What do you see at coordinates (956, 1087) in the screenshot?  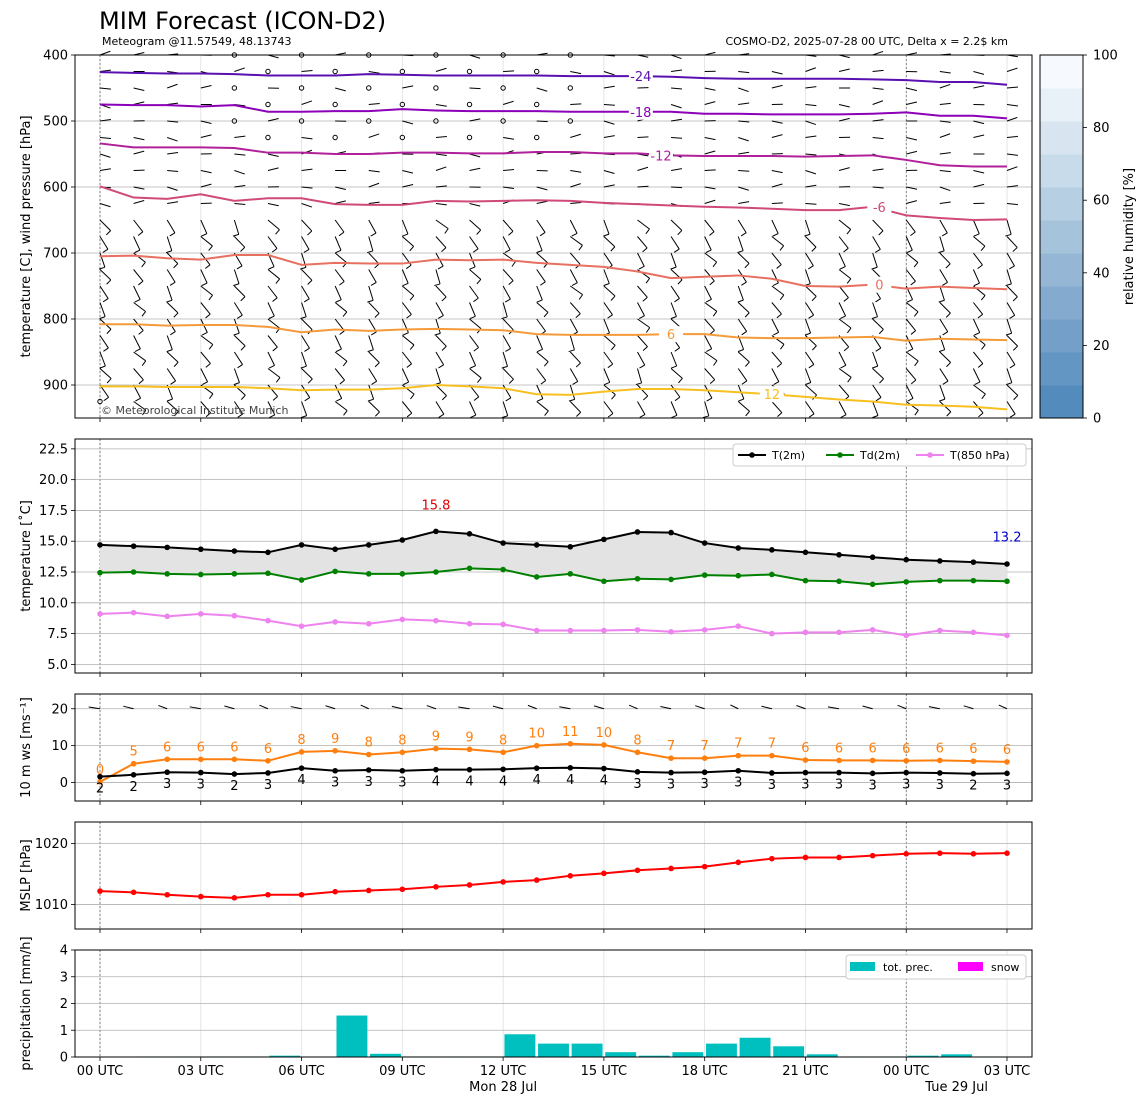 I see `day-label: Tue 29 Jul` at bounding box center [956, 1087].